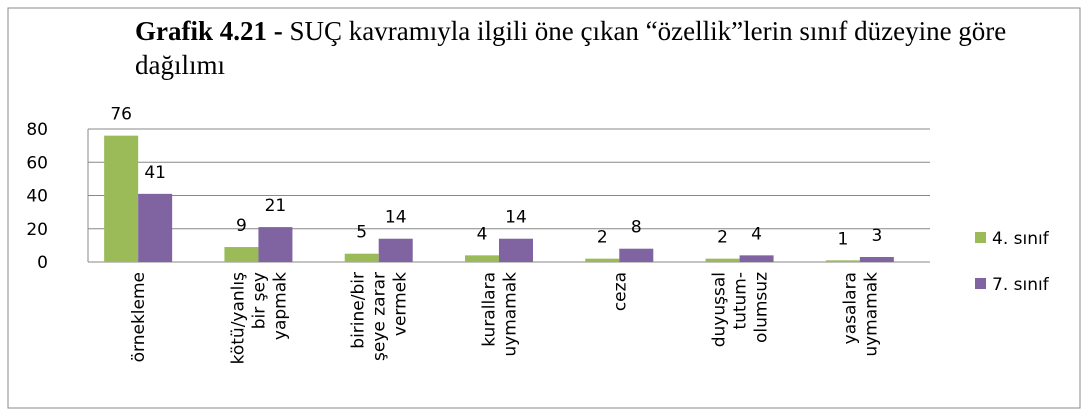 The height and width of the screenshot is (417, 1089). I want to click on x-tick-label: duyuşsal, so click(720, 309).